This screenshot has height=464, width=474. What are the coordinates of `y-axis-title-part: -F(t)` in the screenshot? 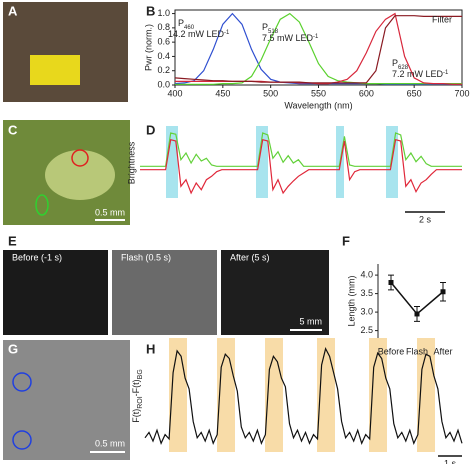 It's located at (136, 387).